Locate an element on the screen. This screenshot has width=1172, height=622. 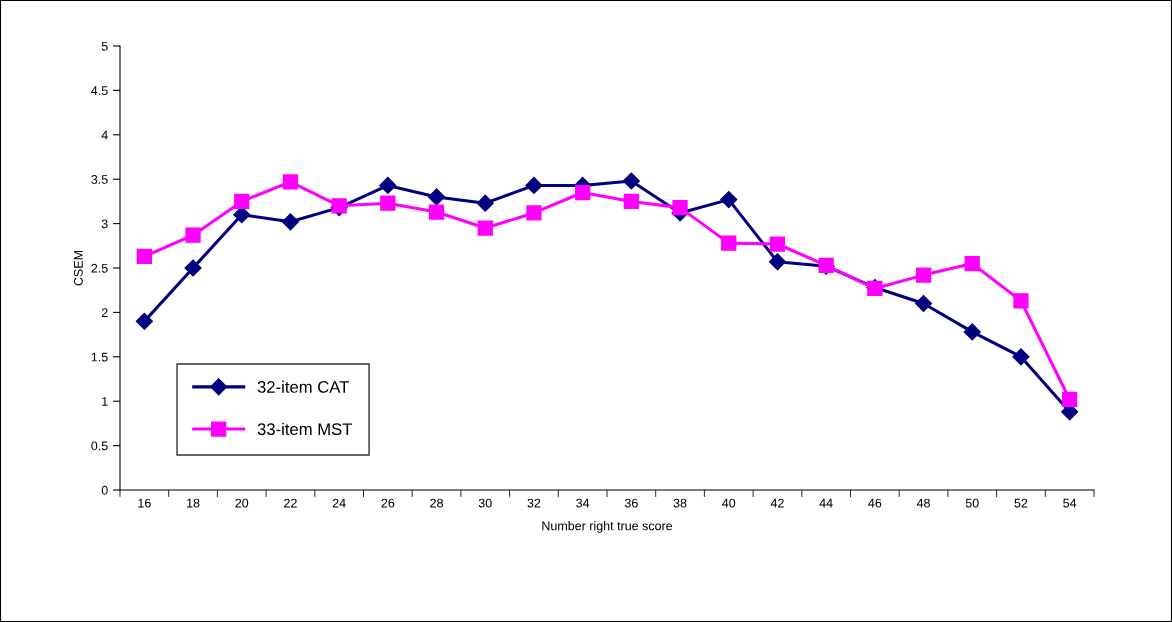
x-tick-label: 52 is located at coordinates (1021, 503).